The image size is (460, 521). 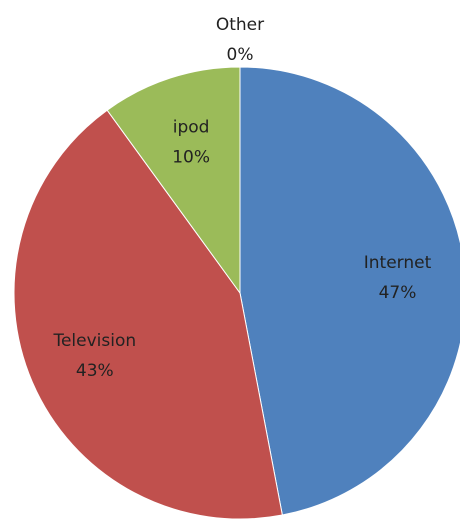 What do you see at coordinates (240, 25) in the screenshot?
I see `slice-name: Other` at bounding box center [240, 25].